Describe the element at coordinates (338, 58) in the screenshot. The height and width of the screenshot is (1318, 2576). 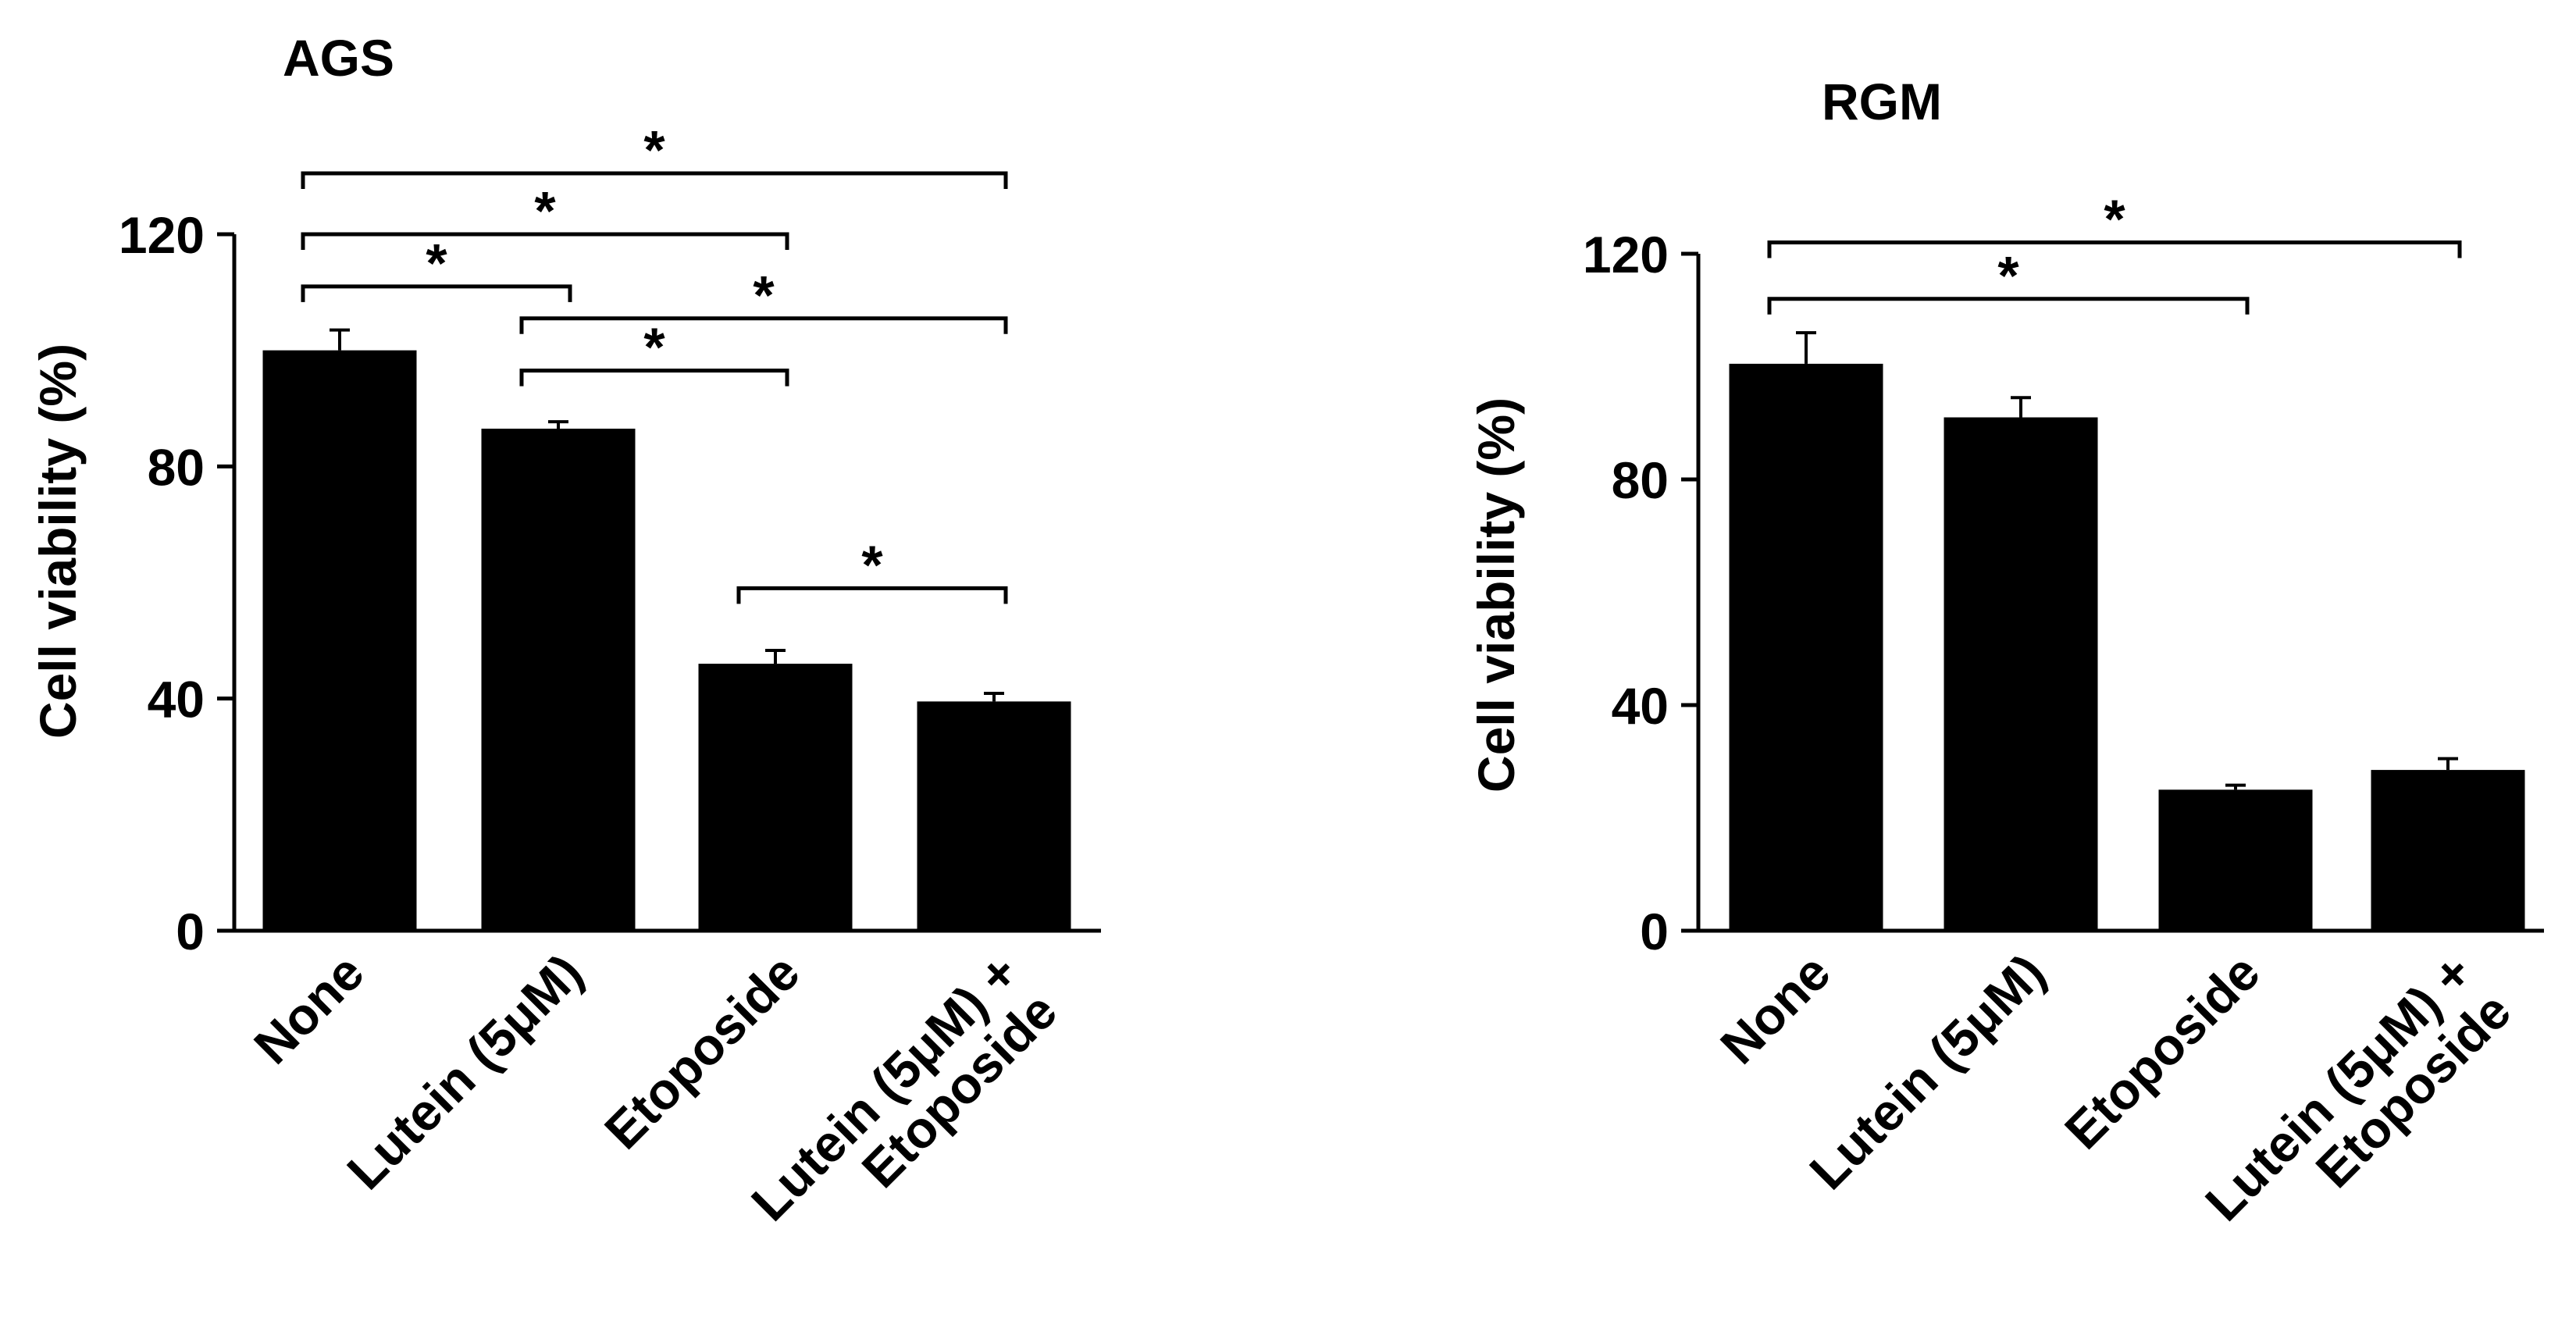
I see `chart-title: AGS` at that location.